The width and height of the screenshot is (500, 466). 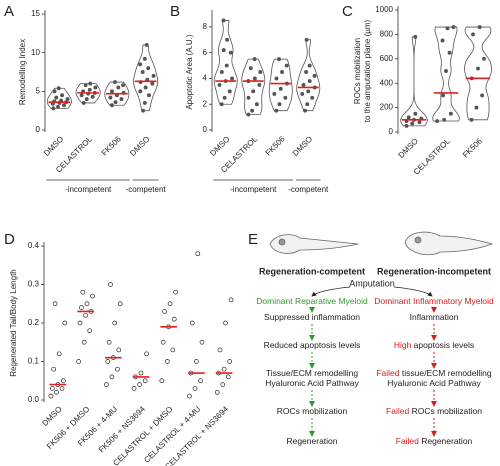 I want to click on step-span: ROCs mobilization, so click(x=445, y=411).